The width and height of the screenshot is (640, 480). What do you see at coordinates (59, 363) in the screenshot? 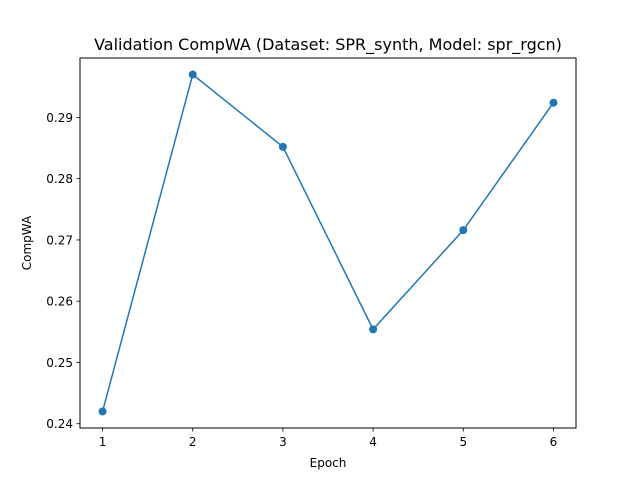
I see `y-tick-label: 0.25` at bounding box center [59, 363].